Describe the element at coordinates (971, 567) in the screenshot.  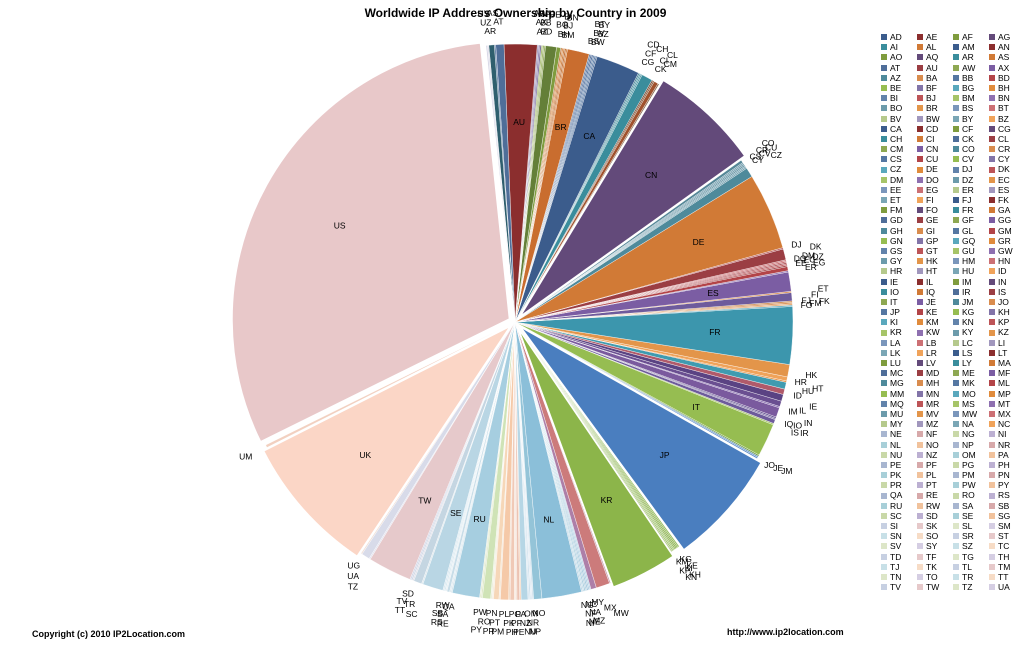
I see `legend-item-tl: TL` at that location.